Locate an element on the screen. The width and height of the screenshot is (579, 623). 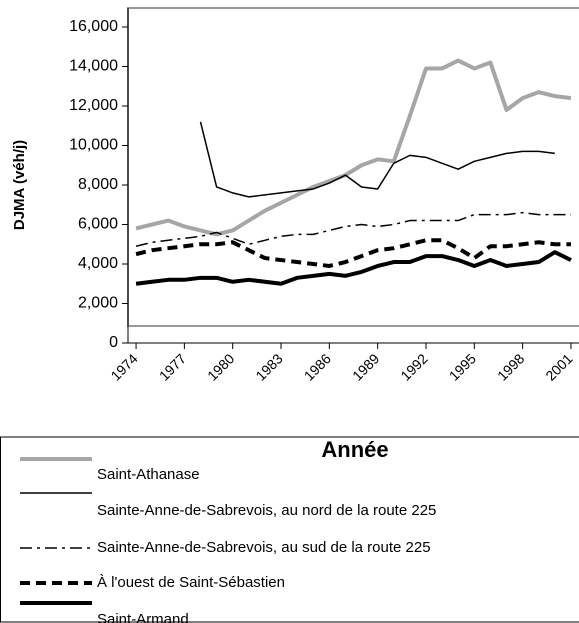
x-axis-title: Année is located at coordinates (354, 449).